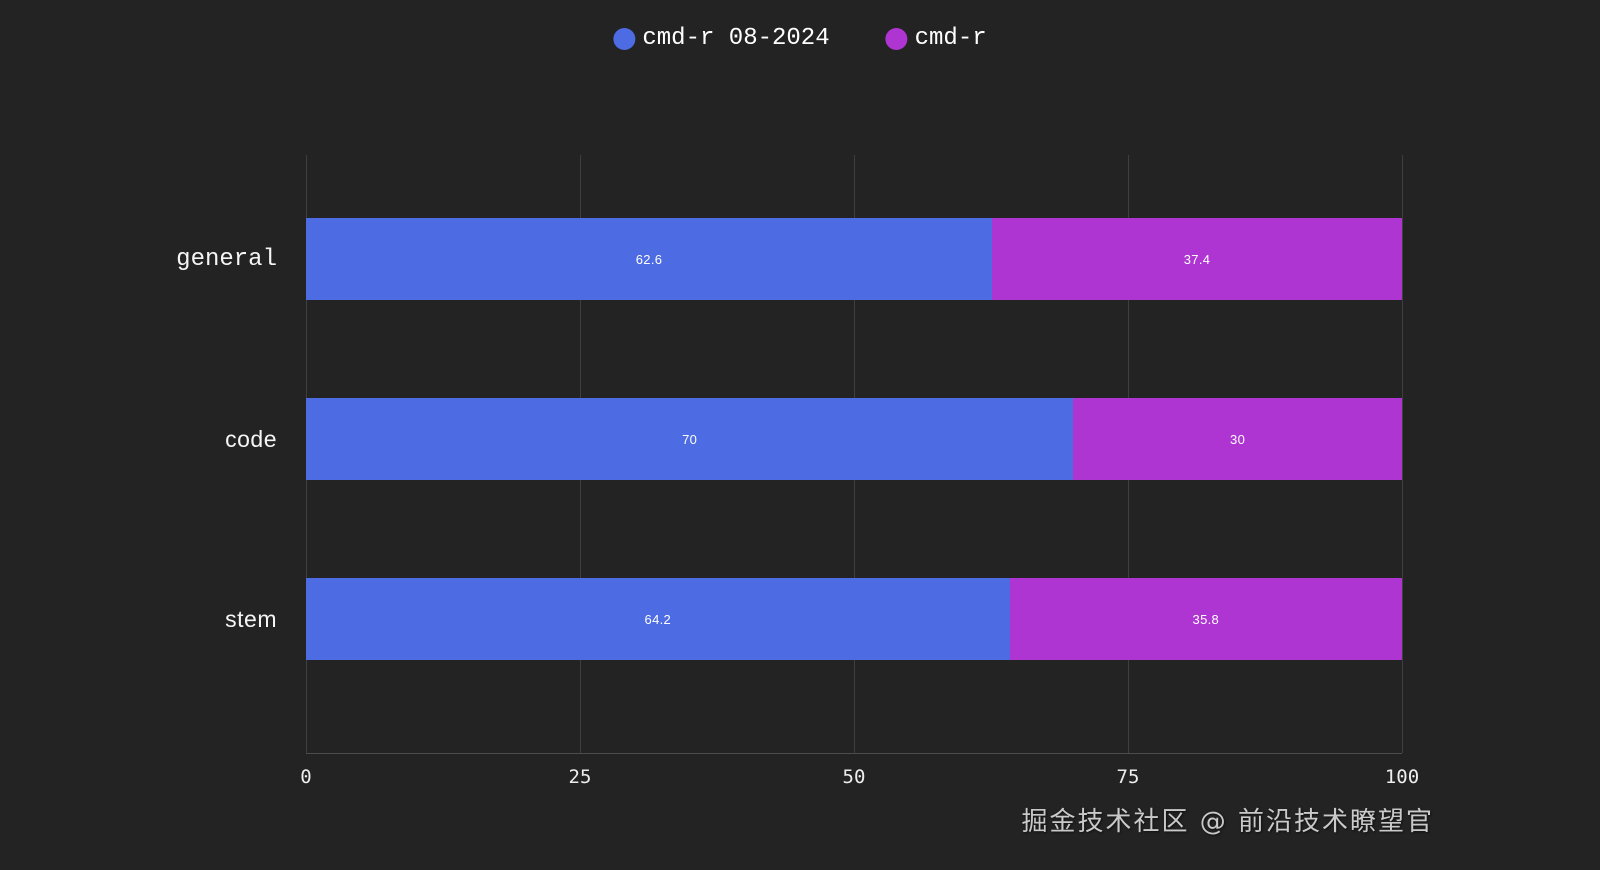 Image resolution: width=1600 pixels, height=870 pixels. Describe the element at coordinates (251, 438) in the screenshot. I see `category-label: code` at that location.